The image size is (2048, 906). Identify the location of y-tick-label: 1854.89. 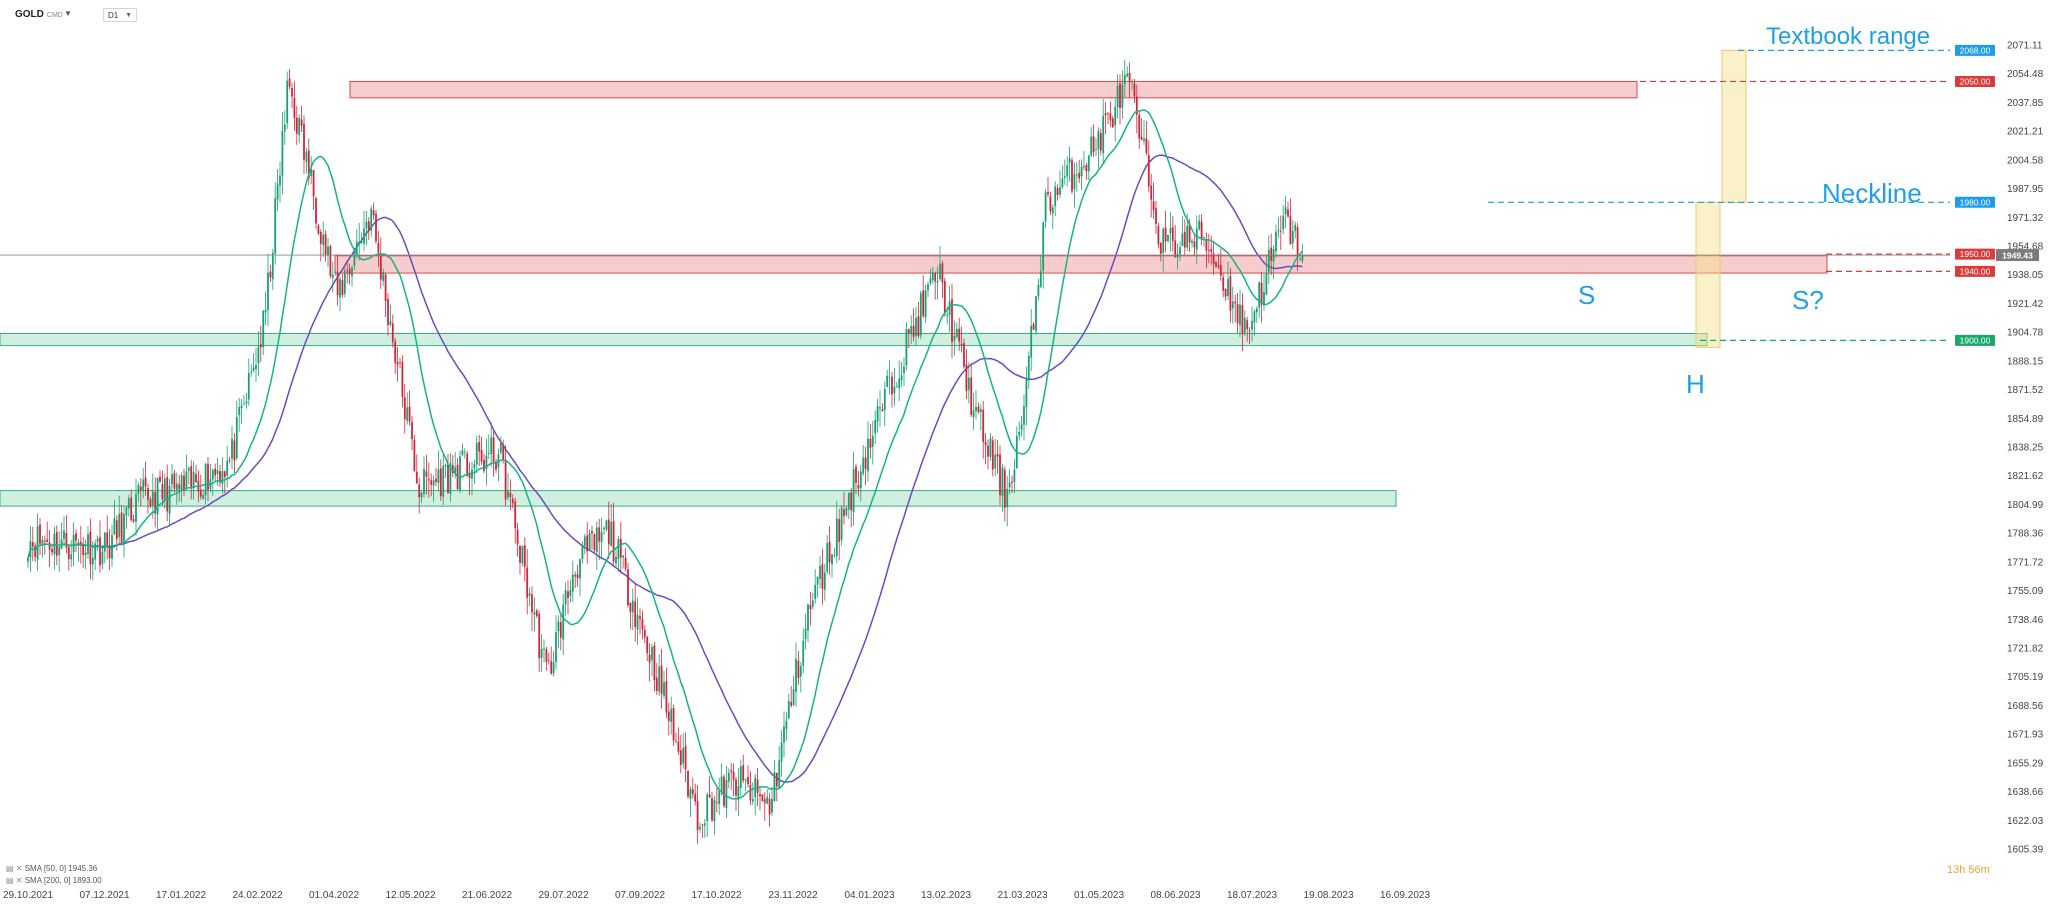
(2025, 419).